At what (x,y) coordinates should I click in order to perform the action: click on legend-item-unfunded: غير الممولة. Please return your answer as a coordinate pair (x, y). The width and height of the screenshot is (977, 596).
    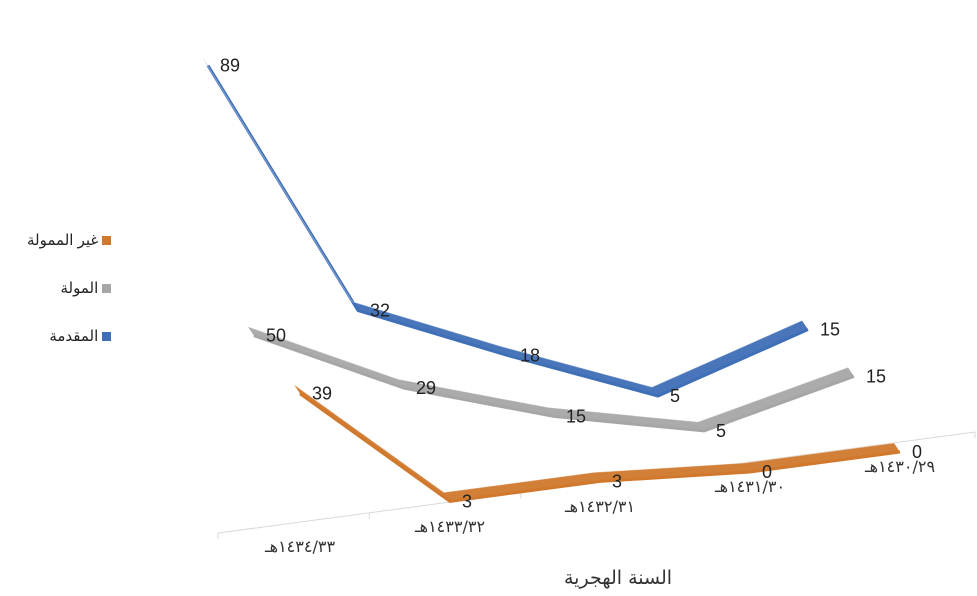
    Looking at the image, I should click on (69, 240).